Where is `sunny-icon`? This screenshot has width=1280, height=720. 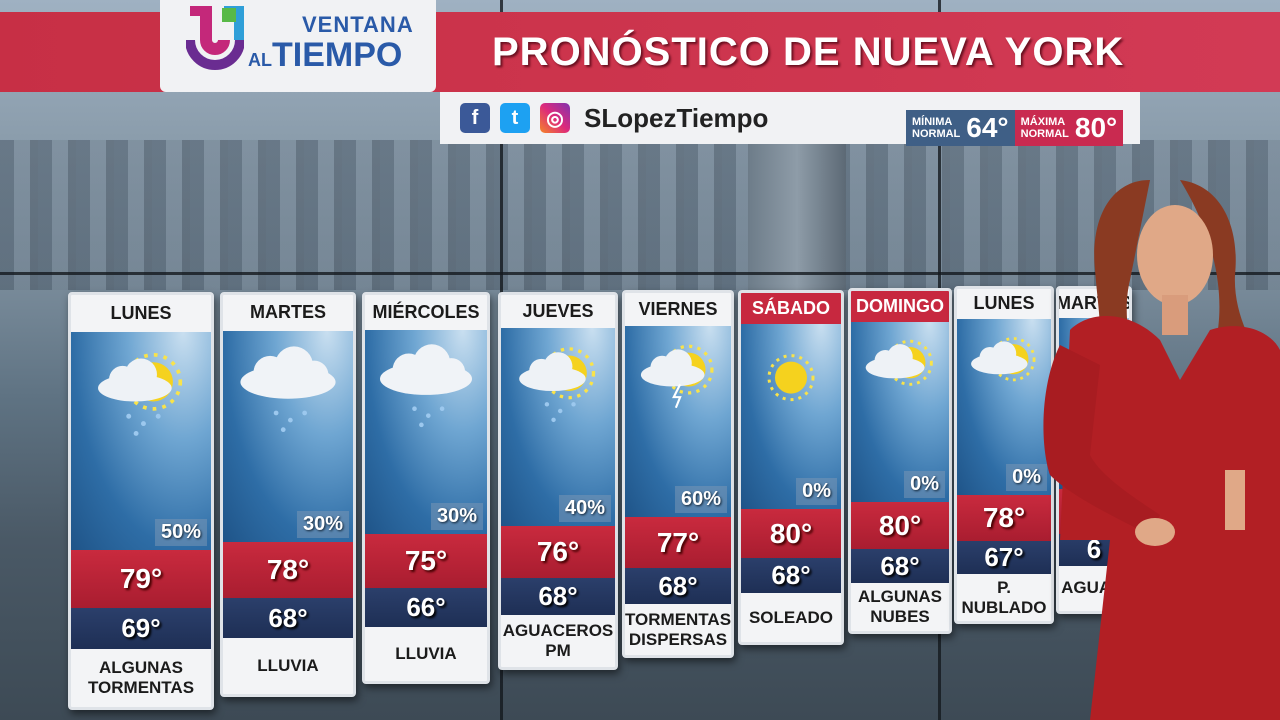
sunny-icon is located at coordinates (791, 377).